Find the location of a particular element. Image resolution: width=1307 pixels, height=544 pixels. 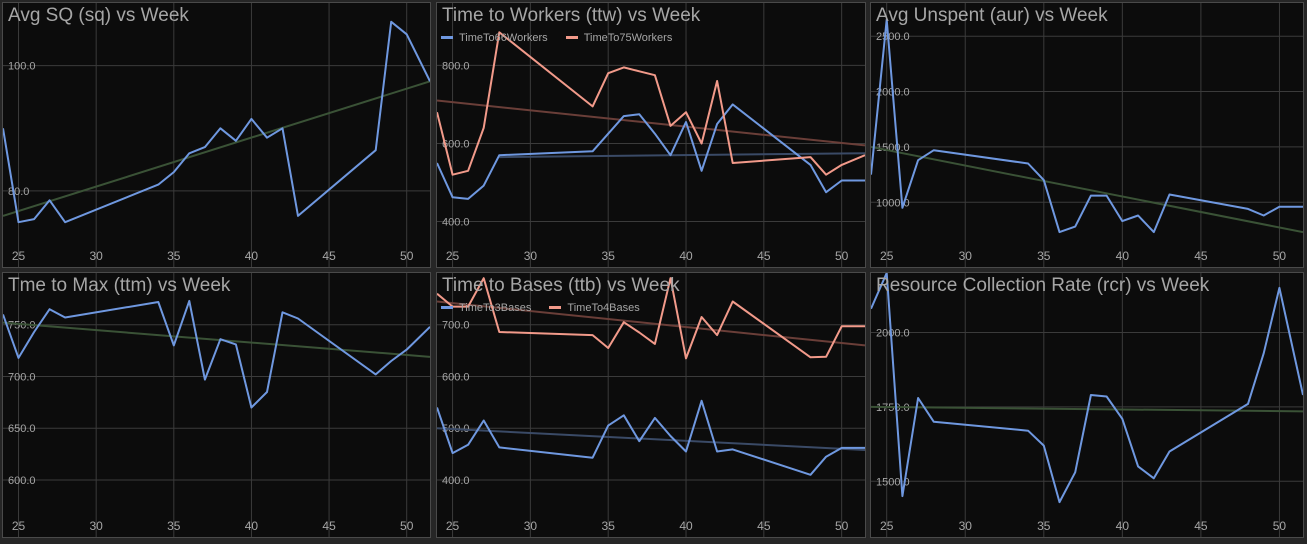

y-tick-label: 2500.0 is located at coordinates (893, 37).